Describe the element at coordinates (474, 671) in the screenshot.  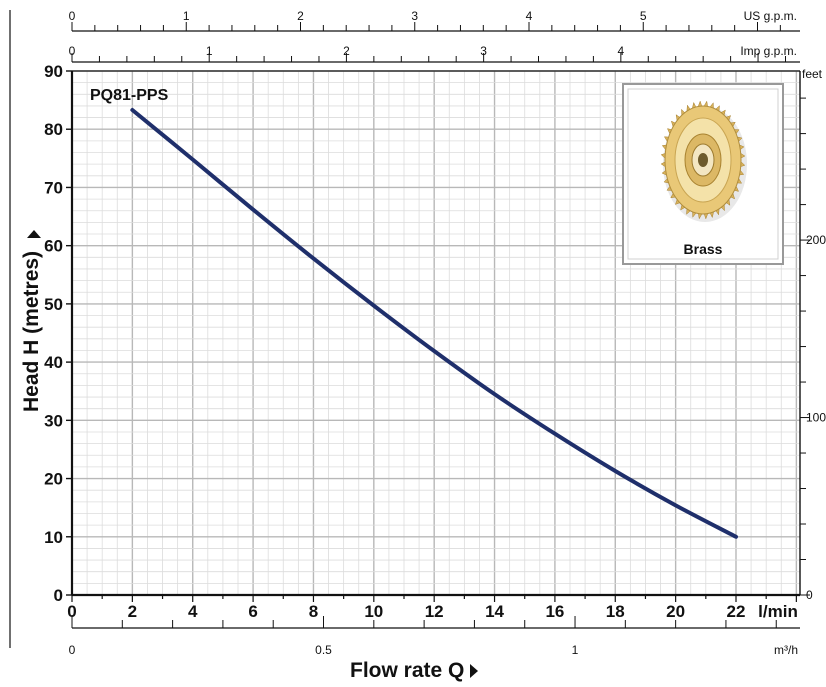
I see `x-axis-arrow-icon` at that location.